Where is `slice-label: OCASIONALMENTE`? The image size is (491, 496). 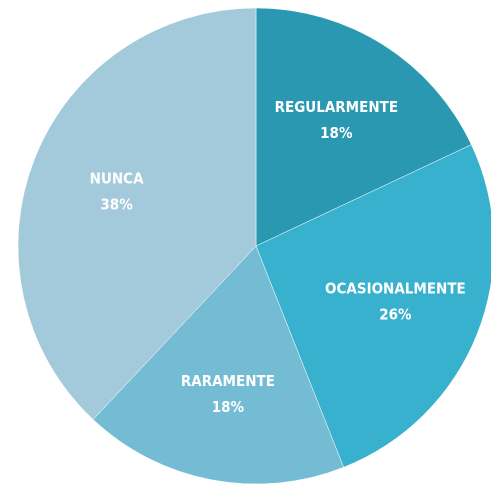
slice-label: OCASIONALMENTE is located at coordinates (395, 289).